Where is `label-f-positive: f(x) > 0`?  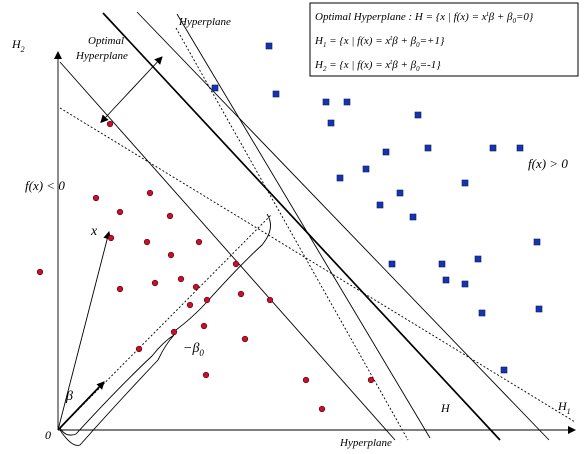
label-f-positive: f(x) > 0 is located at coordinates (548, 163).